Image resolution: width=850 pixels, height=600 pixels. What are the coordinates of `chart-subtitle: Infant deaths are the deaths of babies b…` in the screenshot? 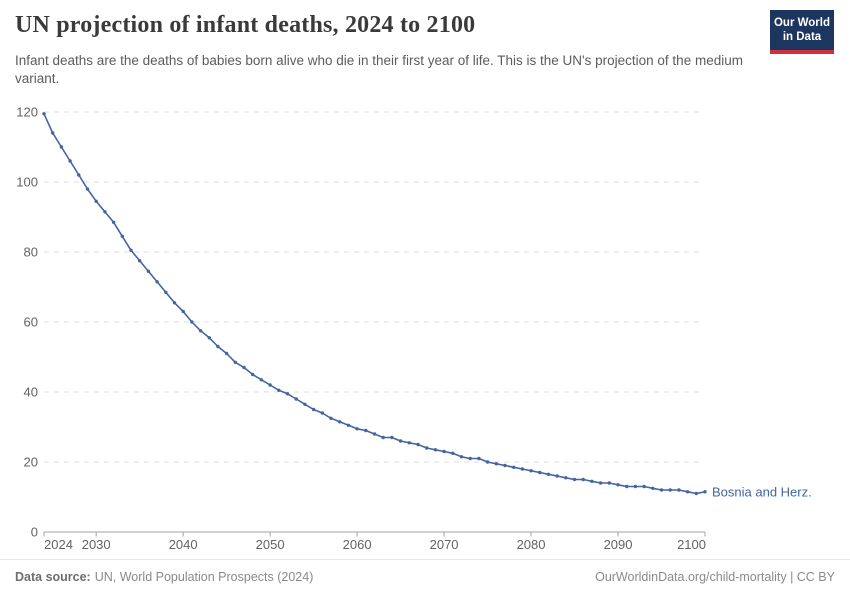 It's located at (379, 69).